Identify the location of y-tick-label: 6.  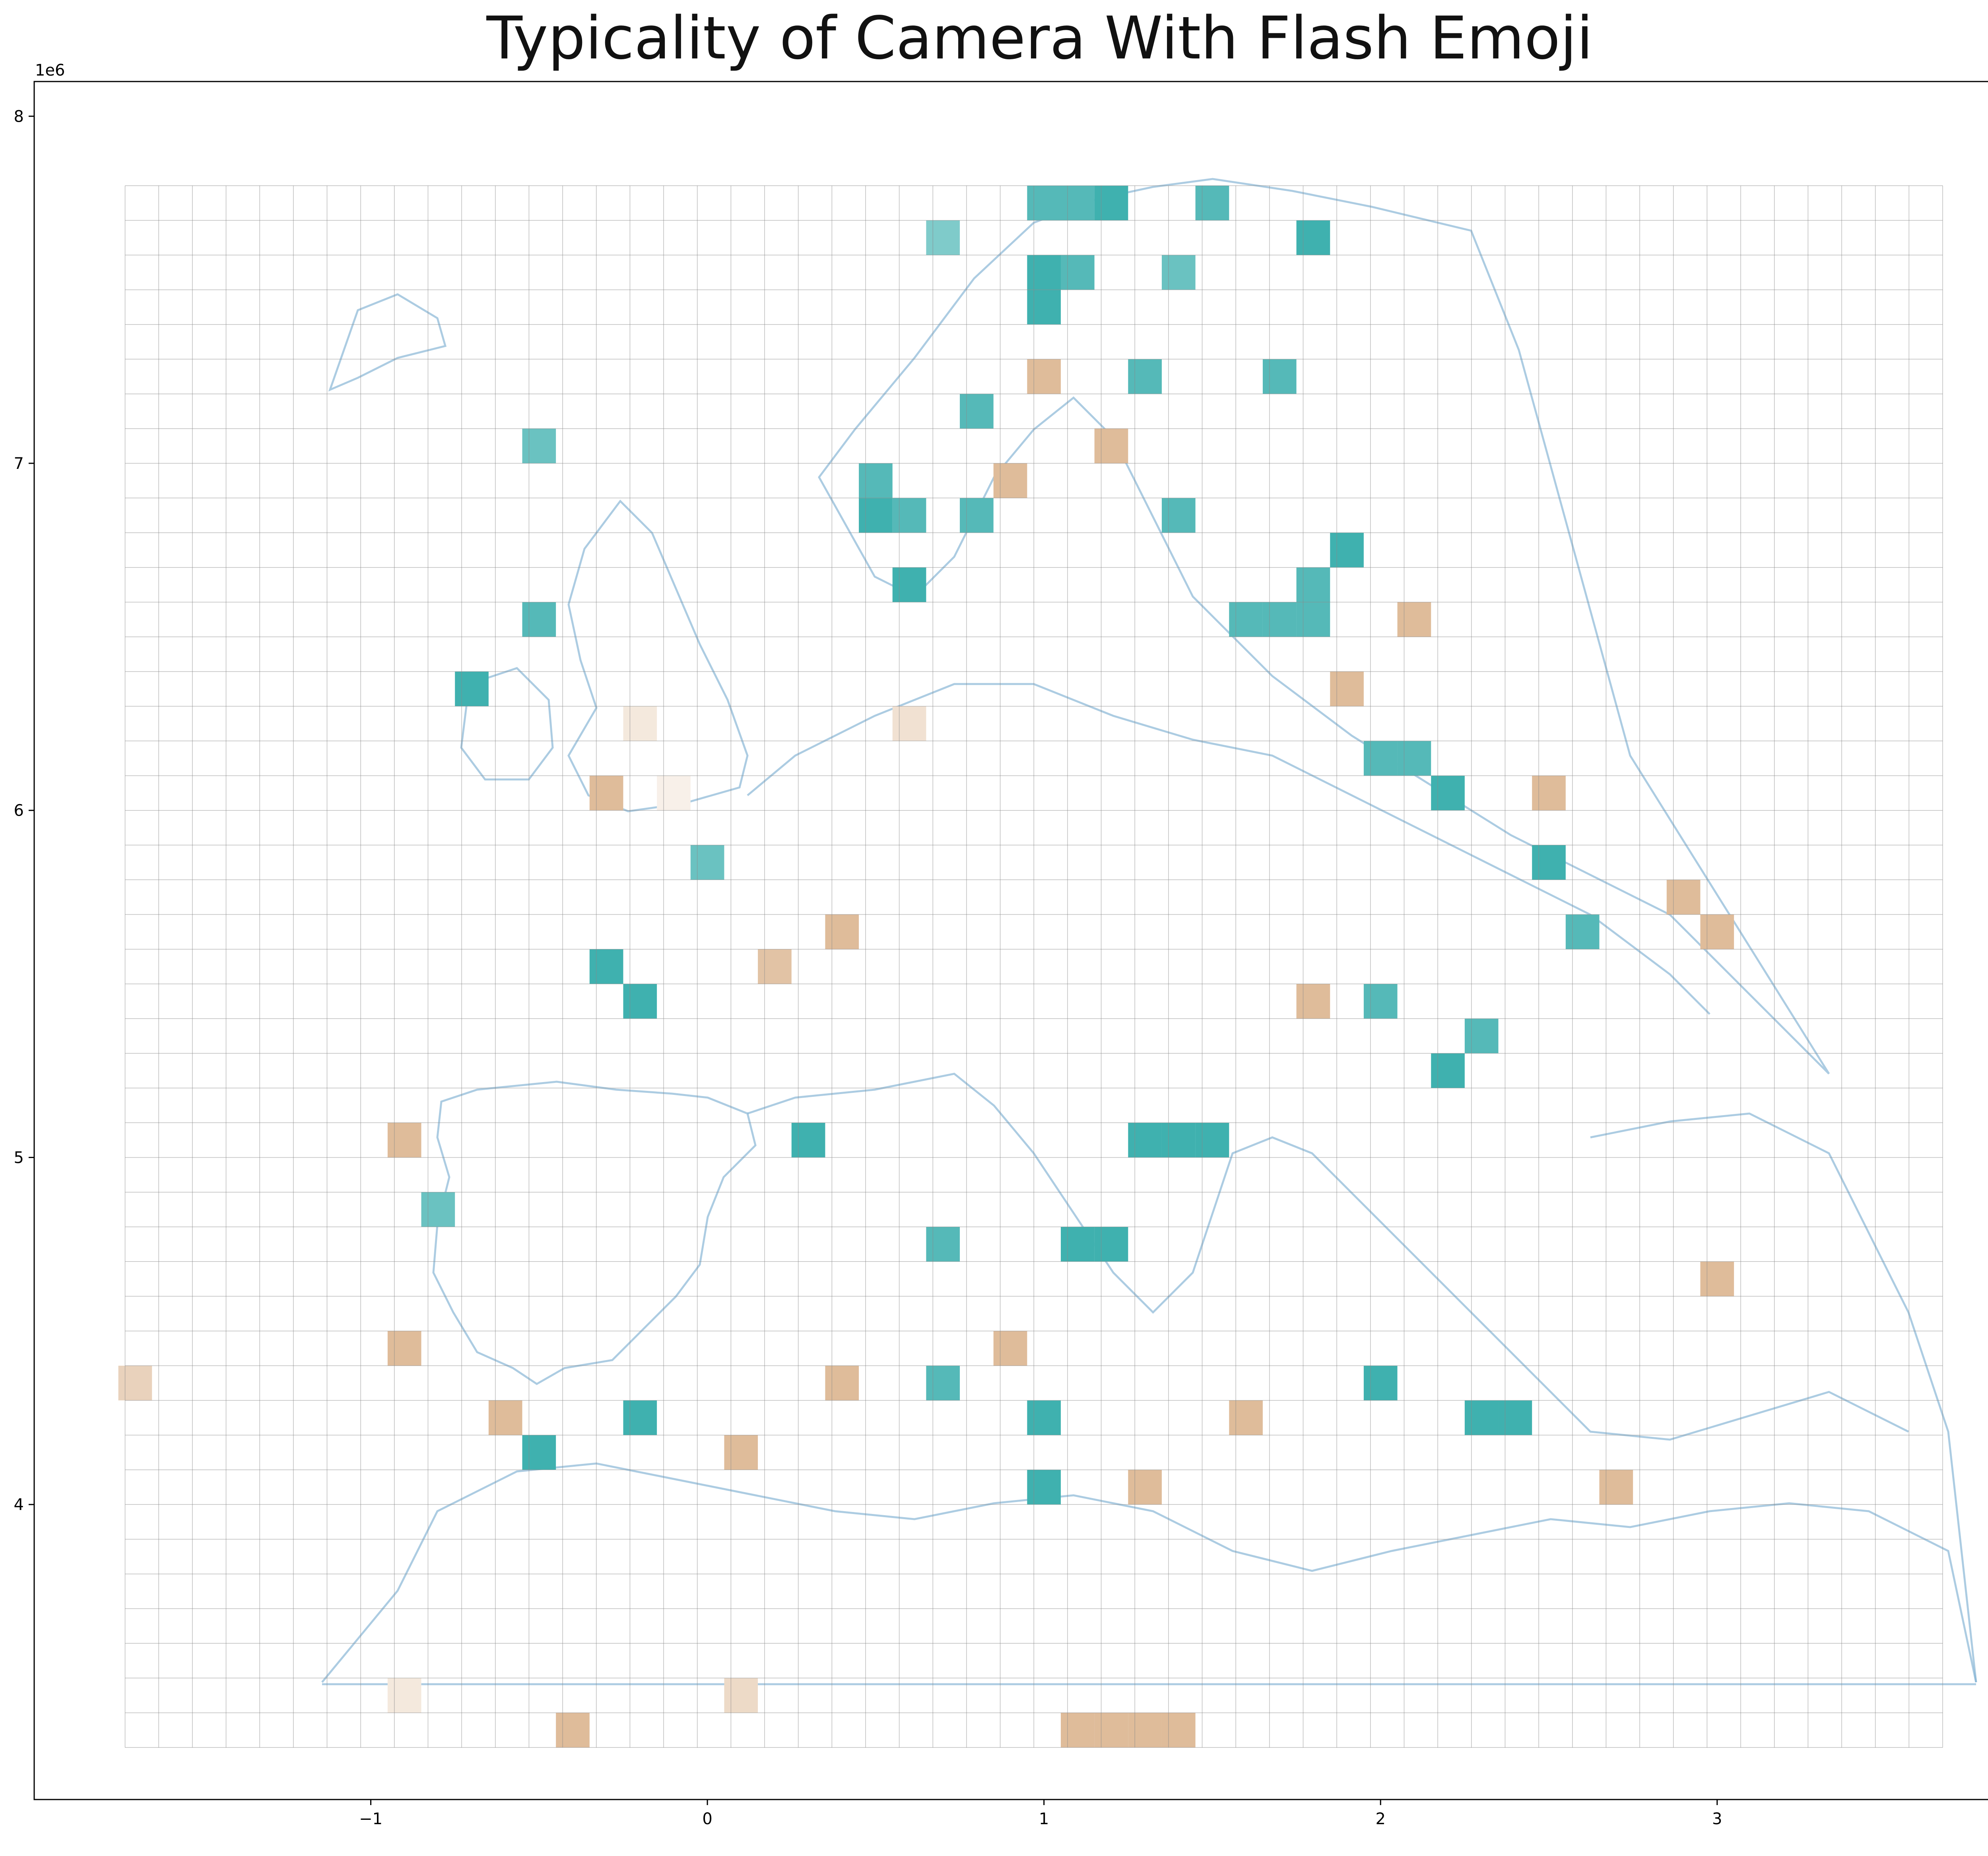
(19, 811).